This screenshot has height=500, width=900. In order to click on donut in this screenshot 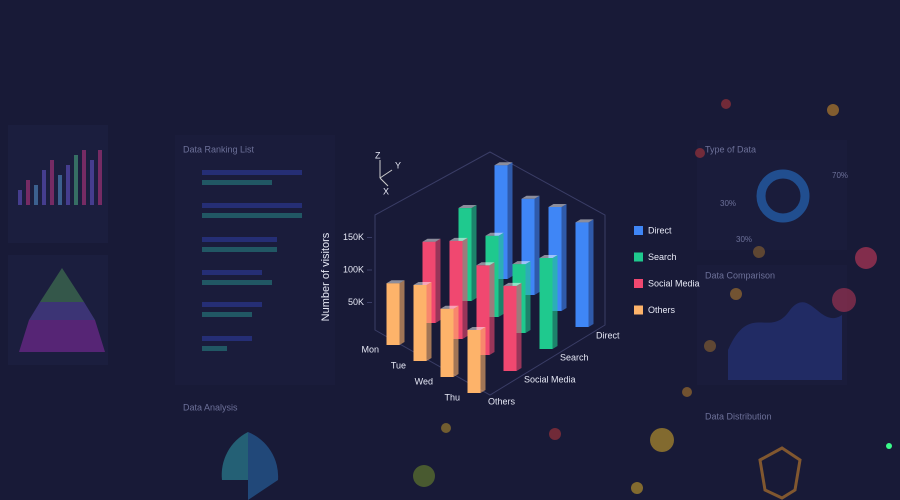, I will do `click(783, 196)`.